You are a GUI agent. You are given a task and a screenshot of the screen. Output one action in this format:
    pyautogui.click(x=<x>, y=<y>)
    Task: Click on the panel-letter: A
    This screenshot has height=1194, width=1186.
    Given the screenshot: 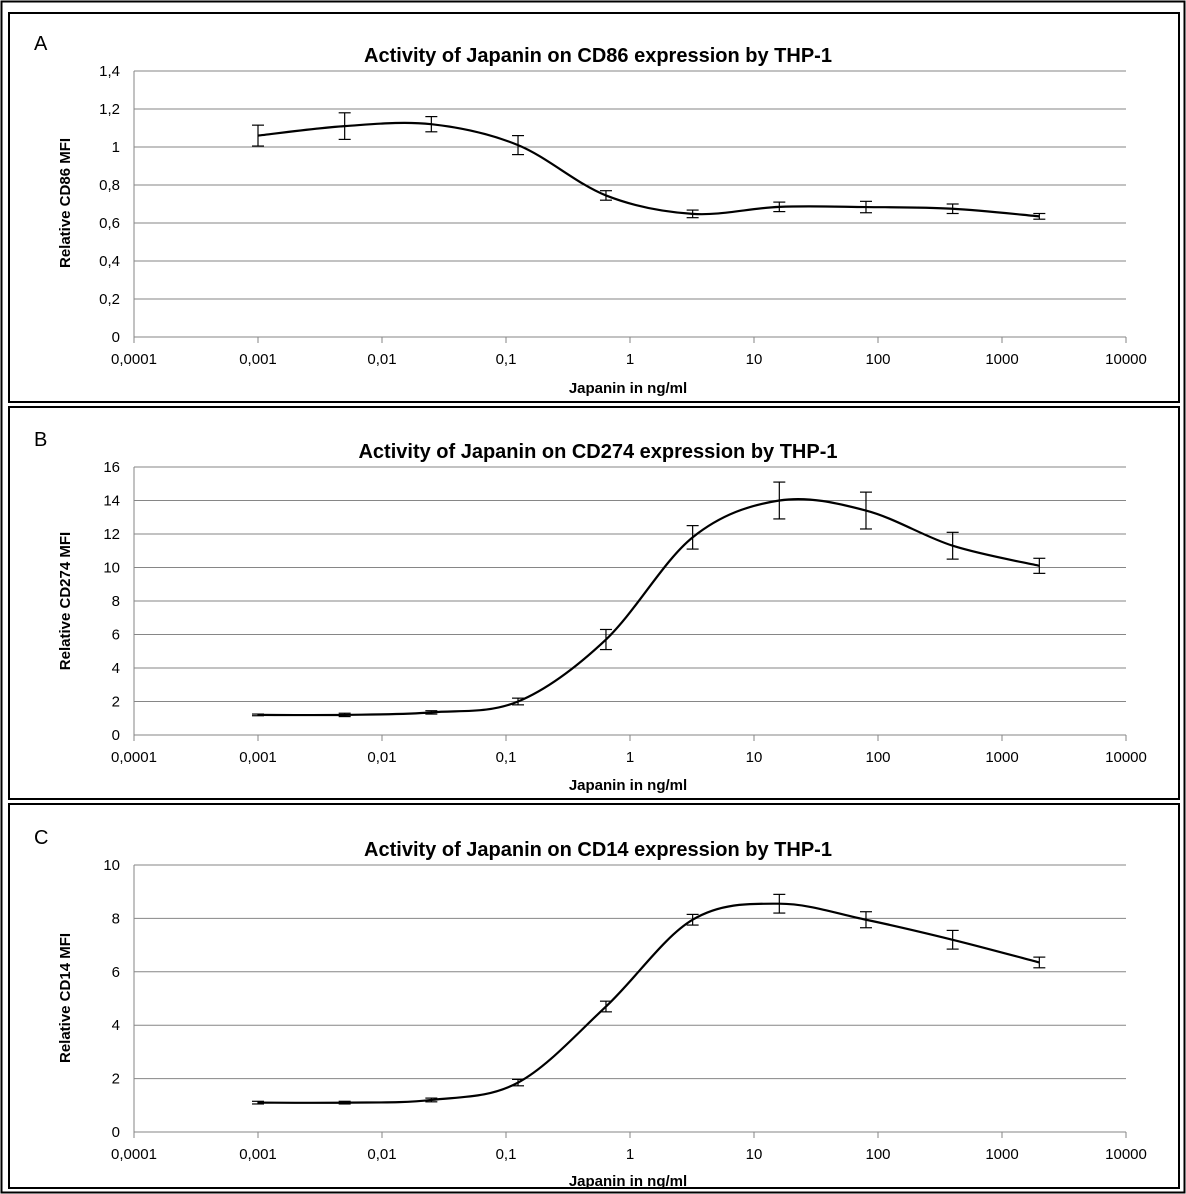 What is the action you would take?
    pyautogui.click(x=41, y=44)
    